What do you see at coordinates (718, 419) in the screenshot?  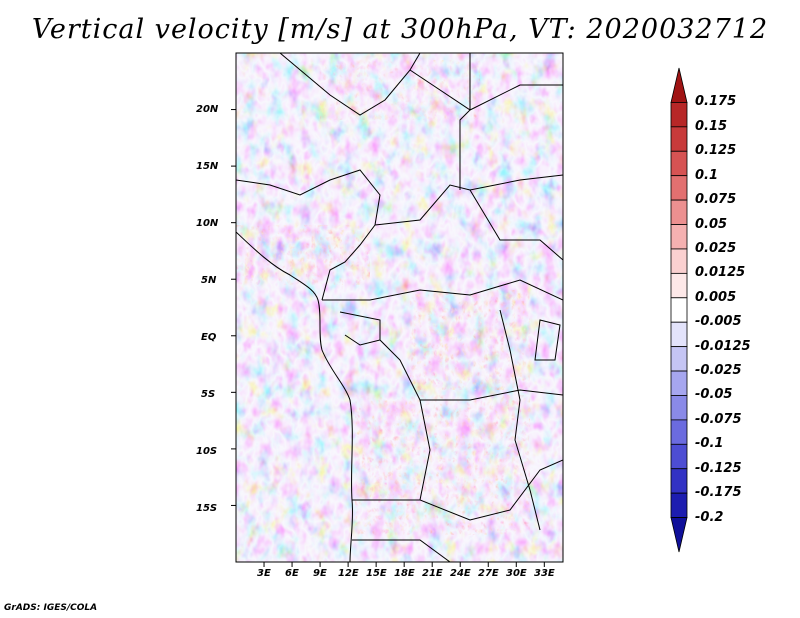 I see `colorbar-label: -0.075` at bounding box center [718, 419].